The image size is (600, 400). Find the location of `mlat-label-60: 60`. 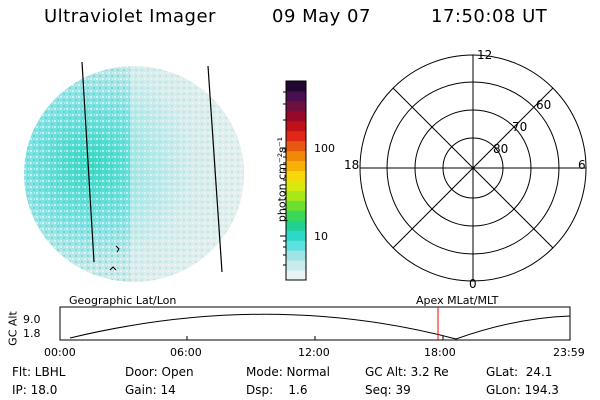

mlat-label-60: 60 is located at coordinates (544, 105).